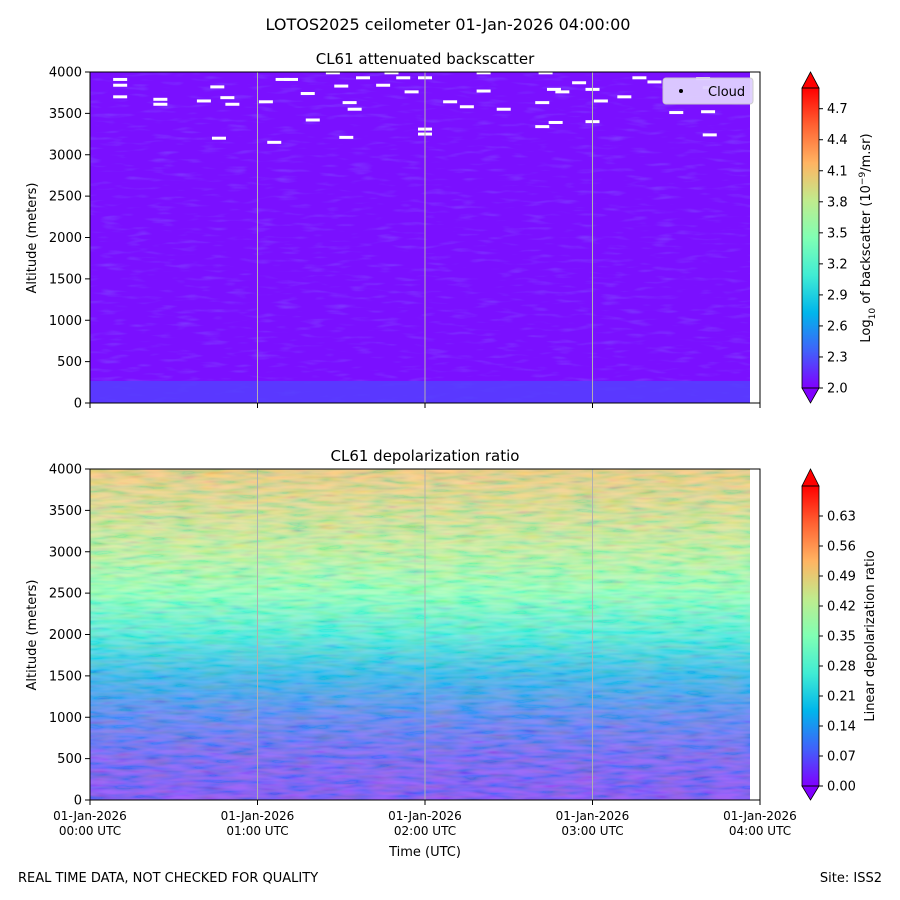 Image resolution: width=900 pixels, height=900 pixels. What do you see at coordinates (65, 197) in the screenshot?
I see `y-tick-label: 2500` at bounding box center [65, 197].